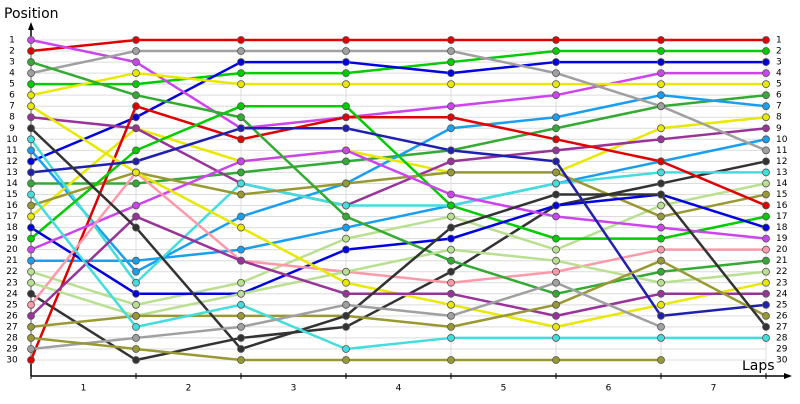  I want to click on y2-tick-label: 24, so click(782, 294).